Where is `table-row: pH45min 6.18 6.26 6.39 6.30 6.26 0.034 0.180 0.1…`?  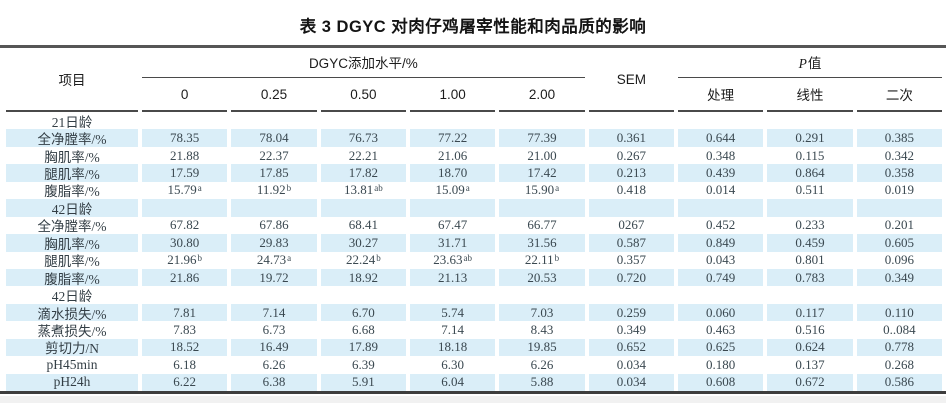
table-row: pH45min 6.18 6.26 6.39 6.30 6.26 0.034 0.180 0.1… is located at coordinates (474, 364).